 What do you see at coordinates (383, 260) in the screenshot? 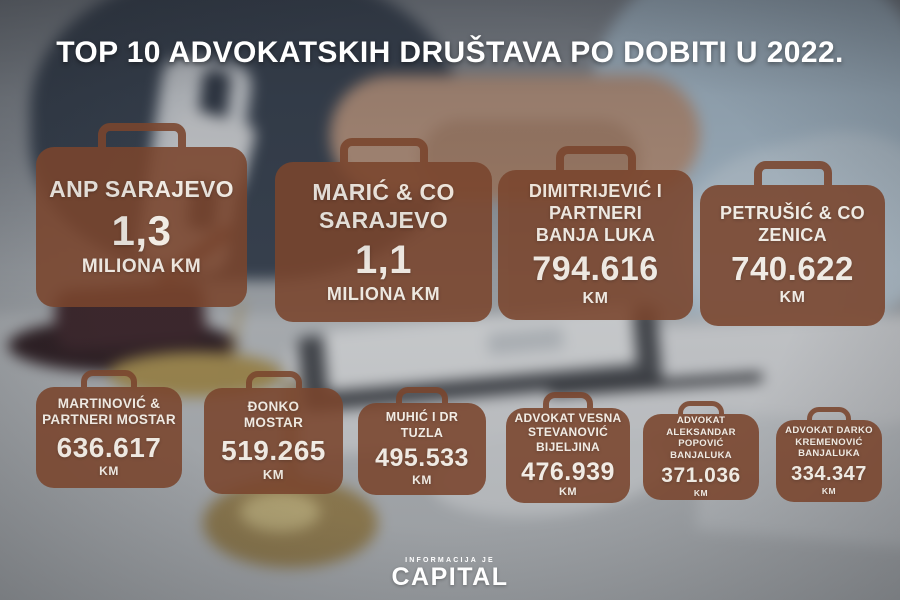
I see `firm-profit-value: 1,1` at bounding box center [383, 260].